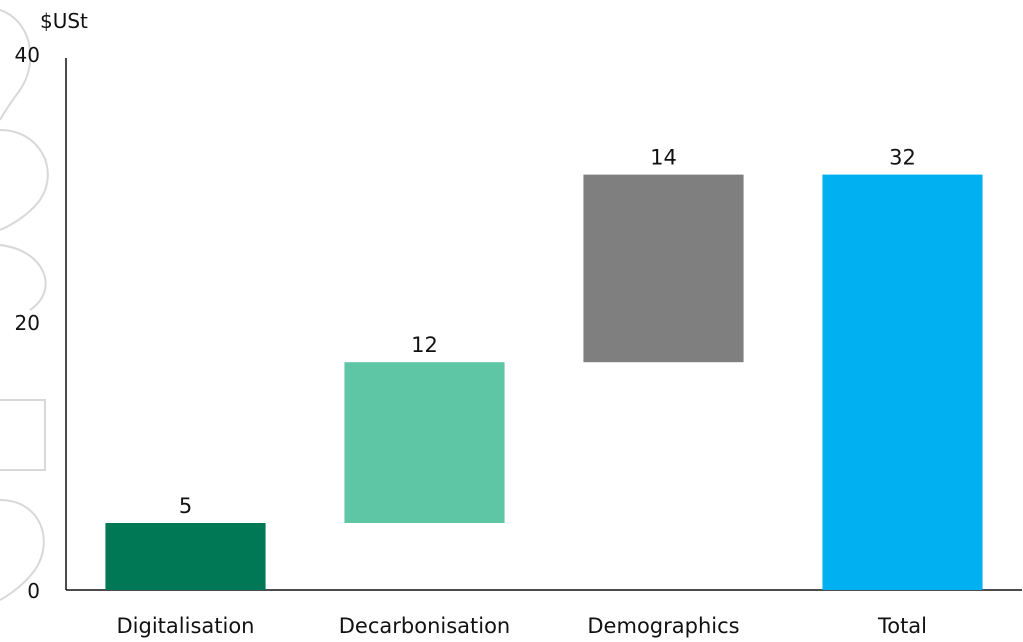 The height and width of the screenshot is (642, 1023). What do you see at coordinates (186, 626) in the screenshot?
I see `category-label-digitalisation: Digitalisation` at bounding box center [186, 626].